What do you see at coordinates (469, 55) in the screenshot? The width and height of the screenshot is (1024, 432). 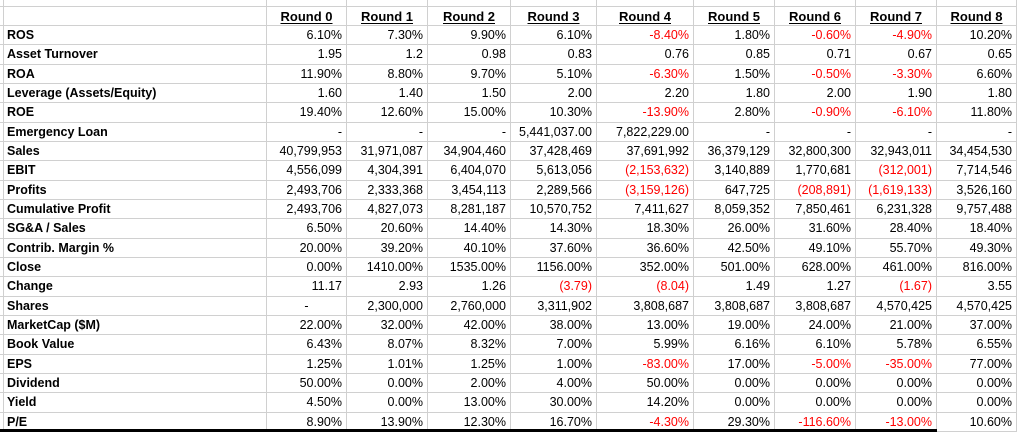 I see `value-cell: 0.98` at bounding box center [469, 55].